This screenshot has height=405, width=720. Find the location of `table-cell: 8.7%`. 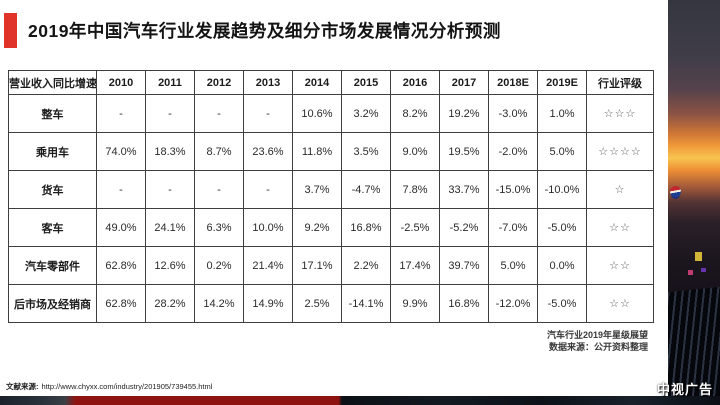

table-cell: 8.7% is located at coordinates (219, 151).